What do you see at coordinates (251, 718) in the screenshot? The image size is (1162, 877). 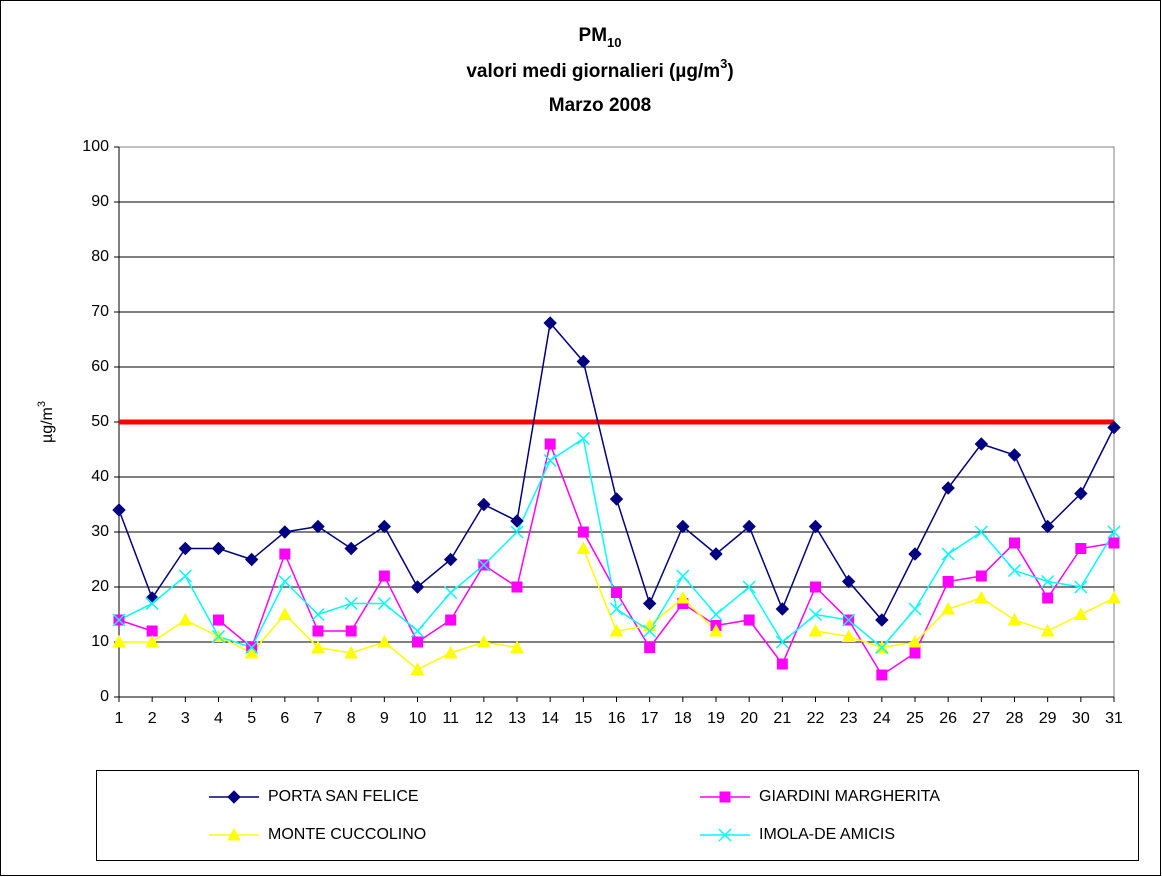 I see `x-tick-label: 5` at bounding box center [251, 718].